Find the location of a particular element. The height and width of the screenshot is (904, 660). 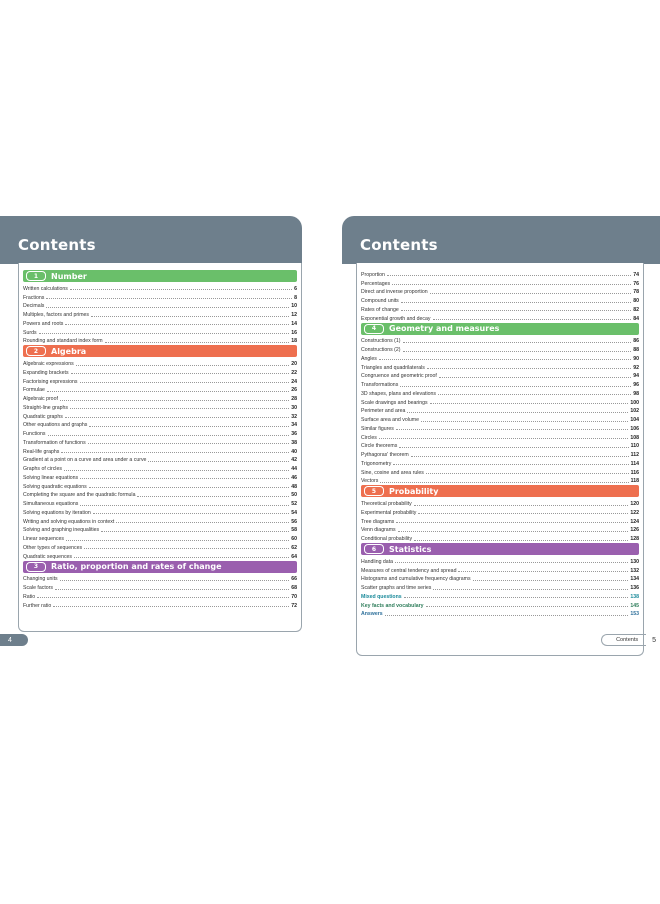

toc-entry: Trigonometry 114 is located at coordinates (500, 462).